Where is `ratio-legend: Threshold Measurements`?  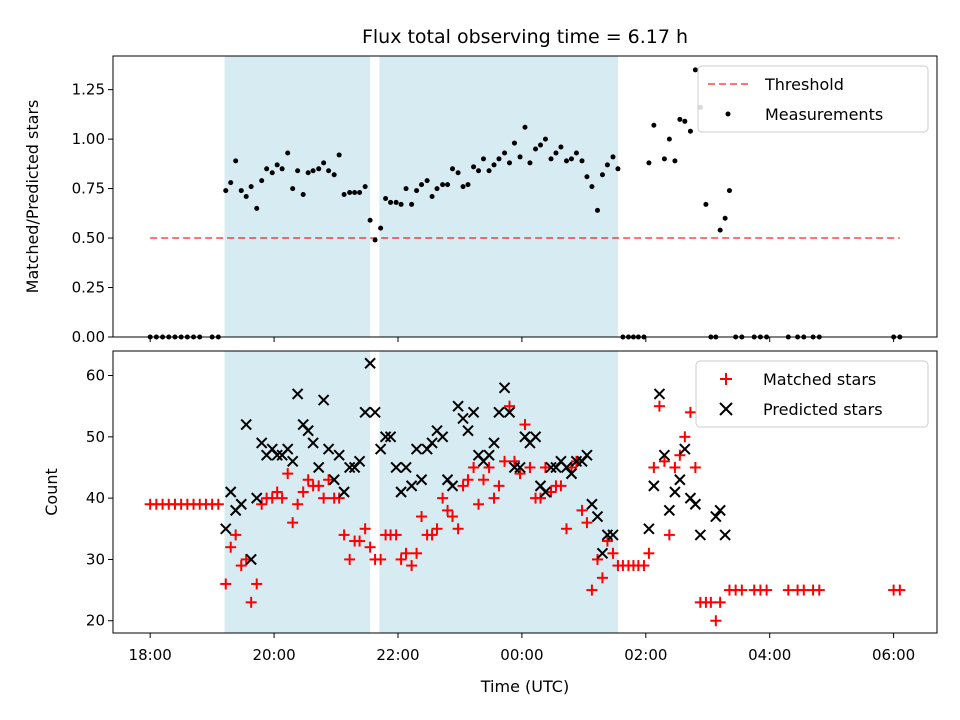 ratio-legend: Threshold Measurements is located at coordinates (813, 99).